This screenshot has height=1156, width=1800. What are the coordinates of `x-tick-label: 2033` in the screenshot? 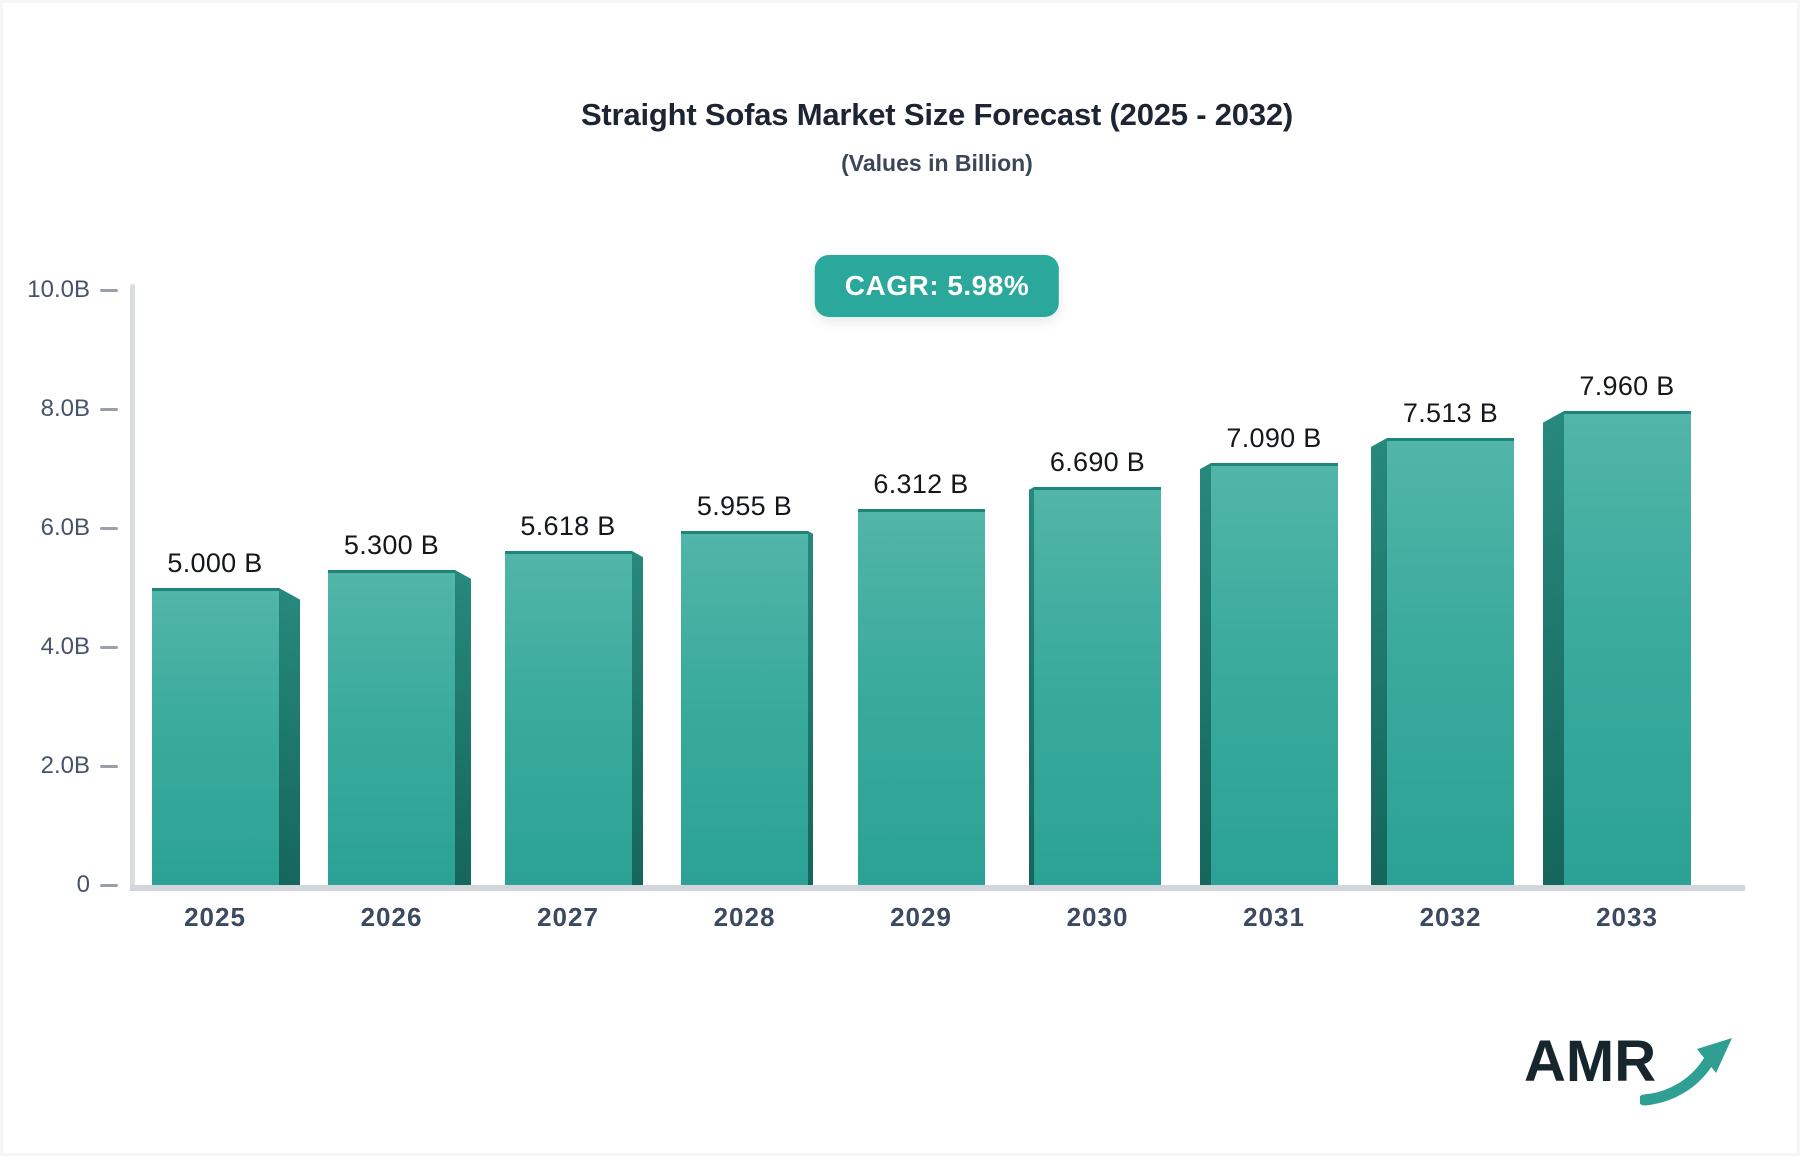 It's located at (1627, 917).